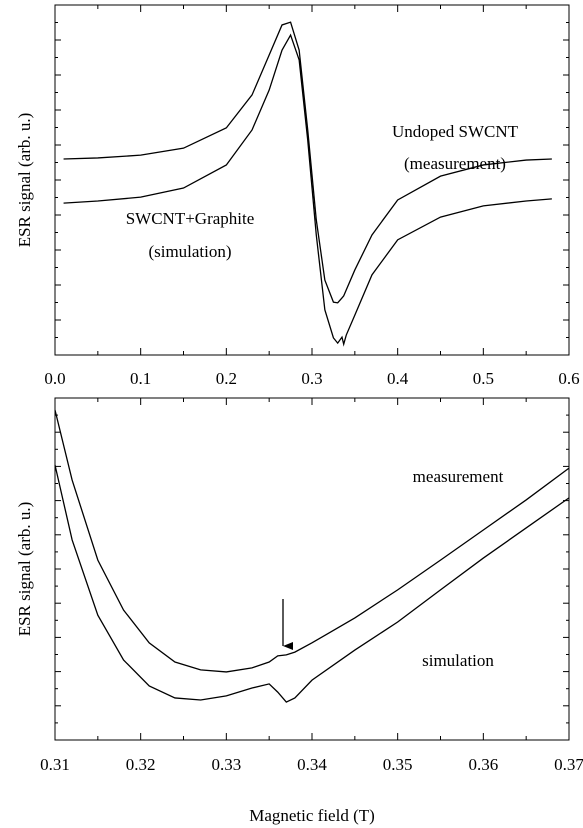  Describe the element at coordinates (455, 131) in the screenshot. I see `annotation: Undoped SWCNT` at that location.